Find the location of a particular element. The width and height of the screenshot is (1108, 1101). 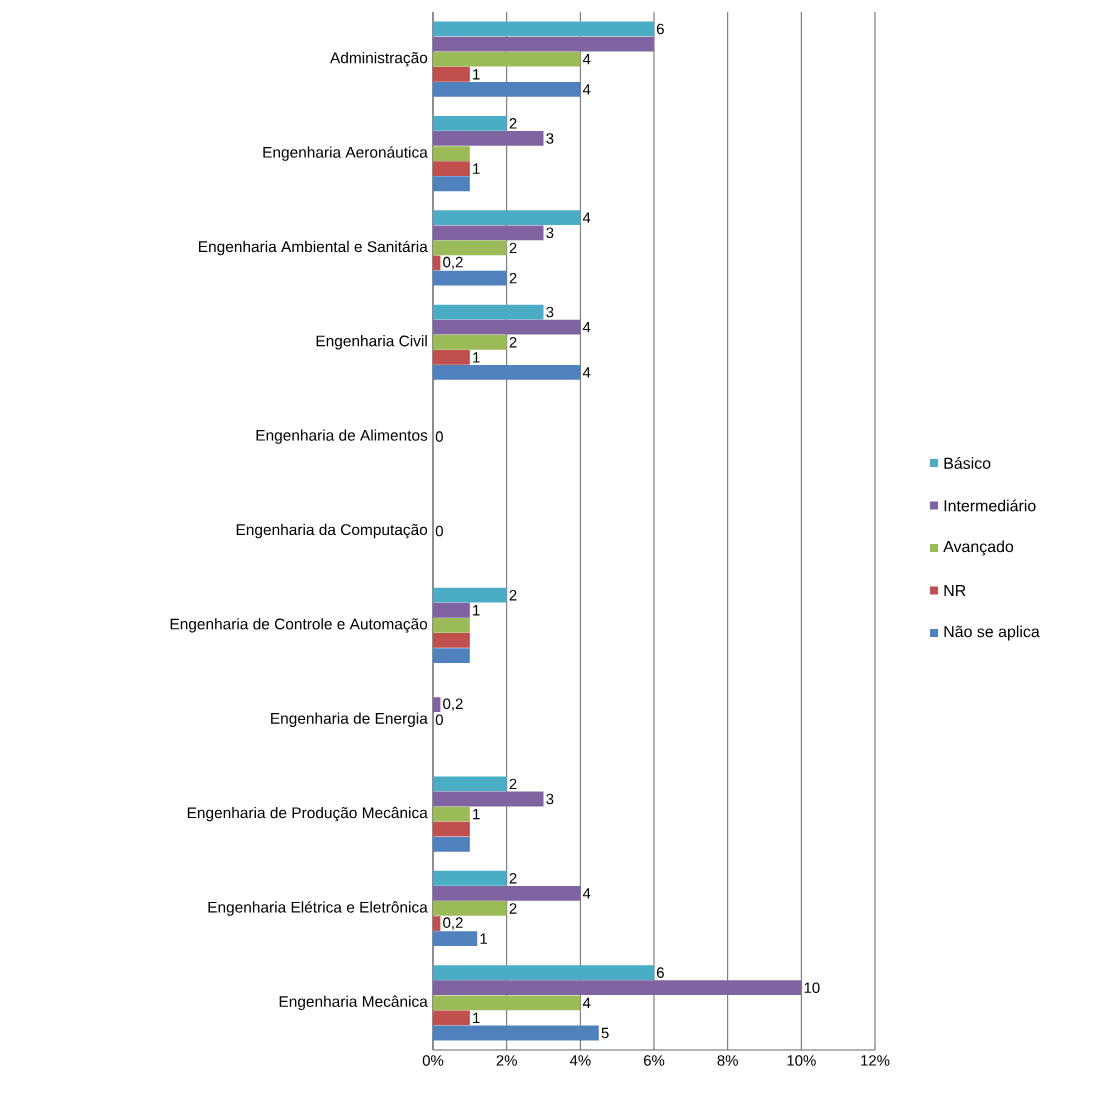

y-tick-label: Engenharia da Computação is located at coordinates (332, 531).